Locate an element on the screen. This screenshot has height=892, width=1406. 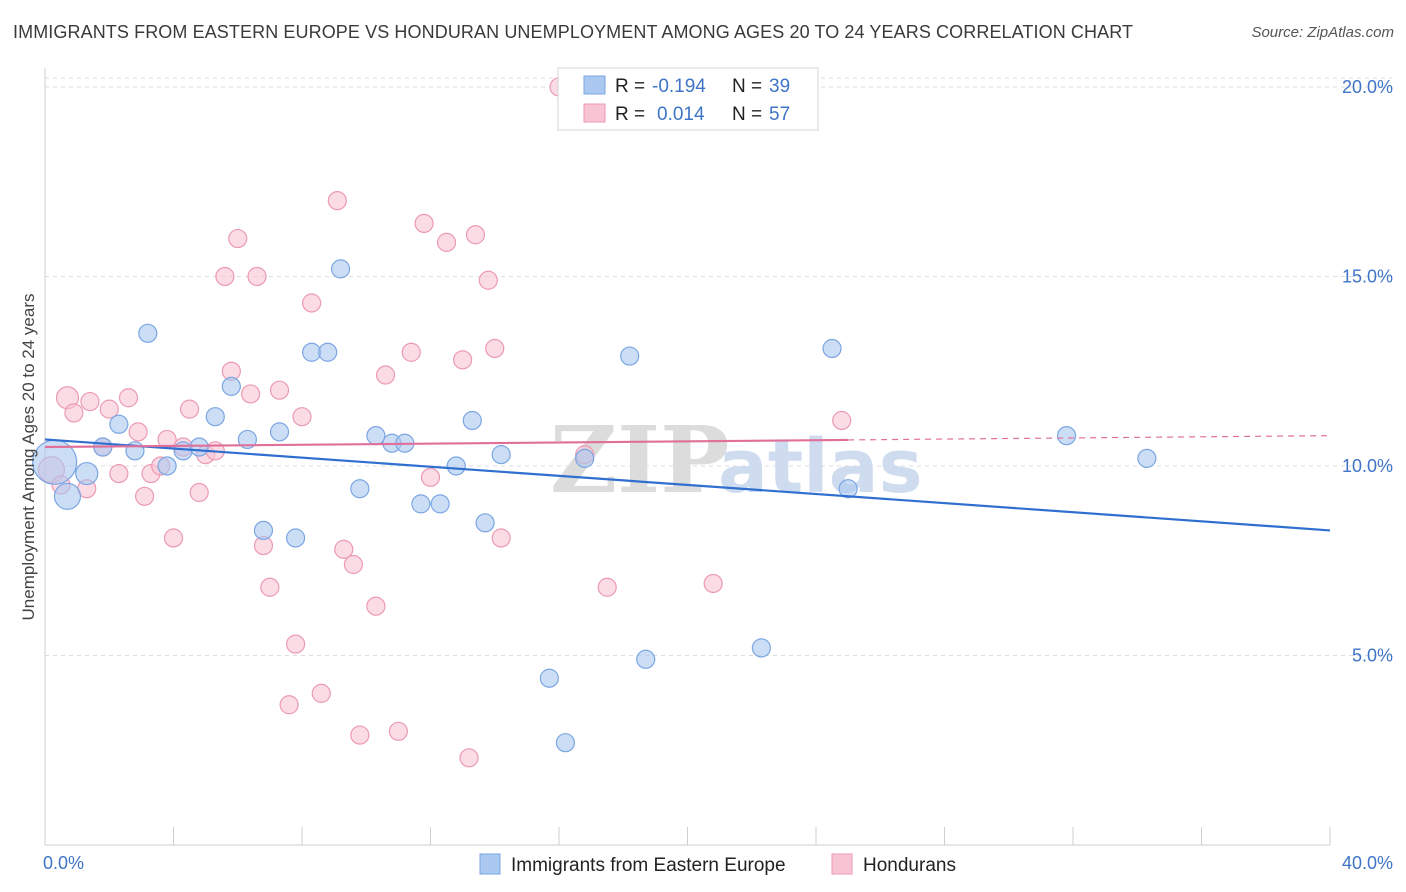
bottom-legend-label-eastern-europe: Immigrants from Eastern Europe is located at coordinates (648, 865).